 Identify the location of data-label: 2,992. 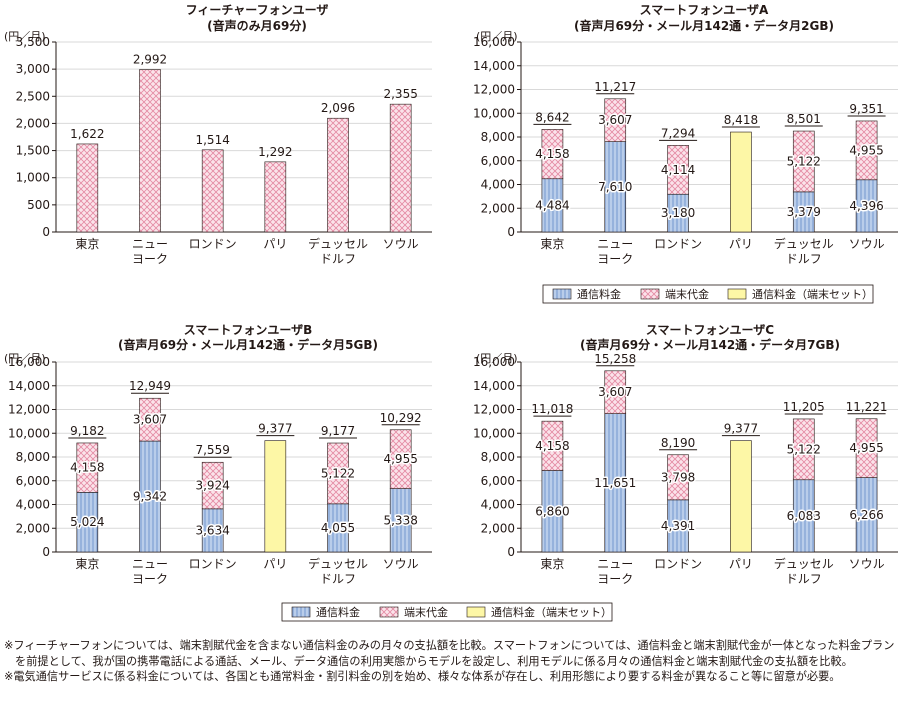
(150, 60).